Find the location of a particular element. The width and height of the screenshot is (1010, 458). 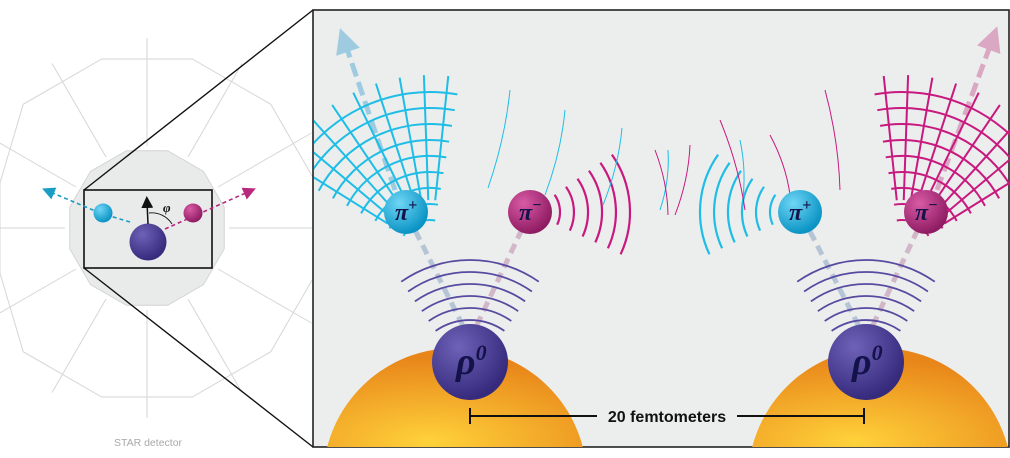

zoom-line-bottom is located at coordinates (198, 357).